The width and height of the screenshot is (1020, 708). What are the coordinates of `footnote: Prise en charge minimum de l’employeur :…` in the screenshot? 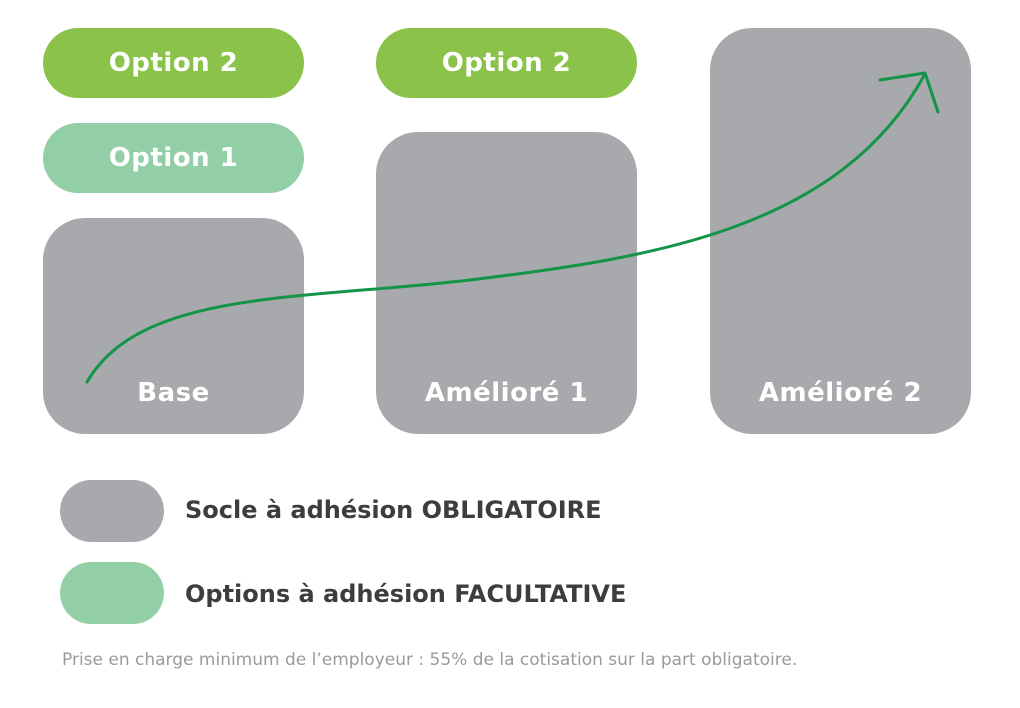 It's located at (430, 660).